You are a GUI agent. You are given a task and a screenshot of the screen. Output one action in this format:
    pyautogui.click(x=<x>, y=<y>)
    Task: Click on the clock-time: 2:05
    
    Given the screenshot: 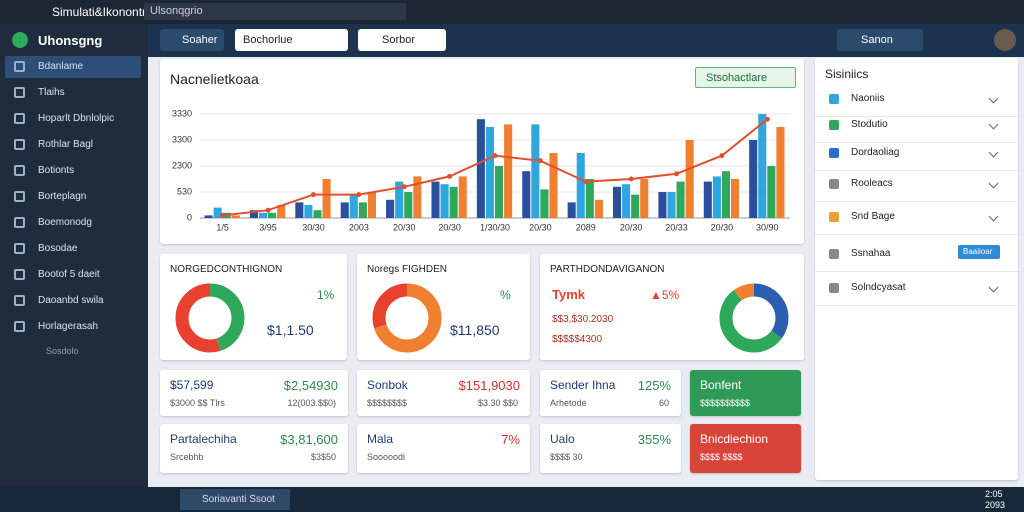 What is the action you would take?
    pyautogui.click(x=994, y=494)
    